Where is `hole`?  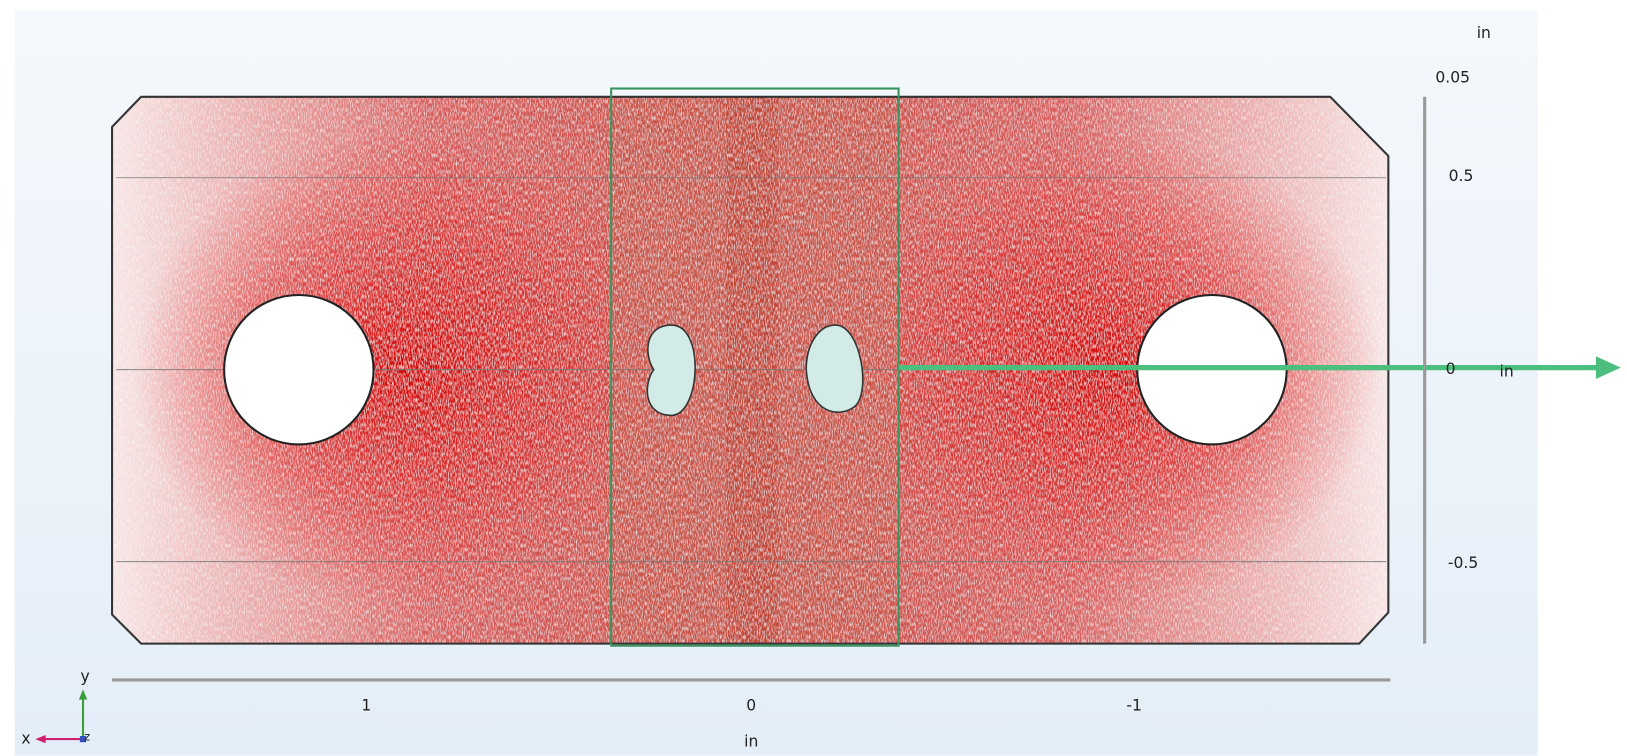
hole is located at coordinates (299, 369).